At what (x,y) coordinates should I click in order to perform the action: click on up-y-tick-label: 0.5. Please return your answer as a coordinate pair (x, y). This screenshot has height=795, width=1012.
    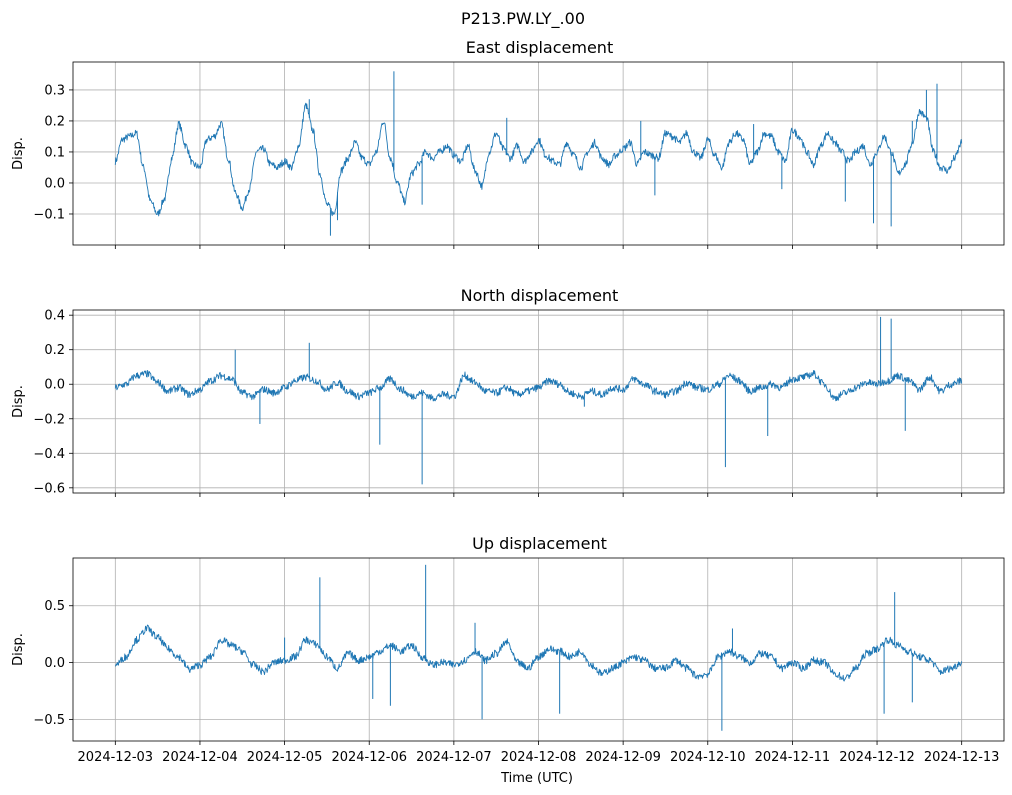
    Looking at the image, I should click on (54, 606).